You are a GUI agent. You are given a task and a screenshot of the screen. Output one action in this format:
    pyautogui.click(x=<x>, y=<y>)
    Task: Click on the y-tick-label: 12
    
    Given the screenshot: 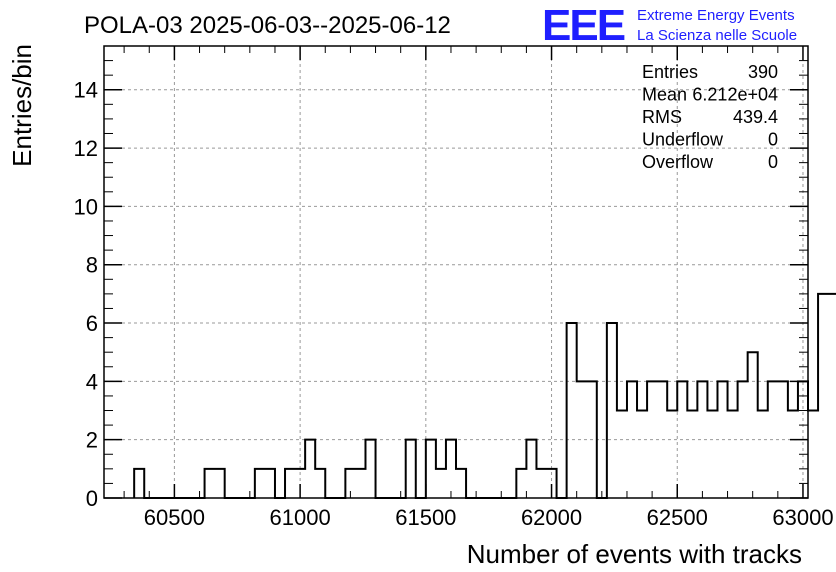 What is the action you would take?
    pyautogui.click(x=86, y=148)
    